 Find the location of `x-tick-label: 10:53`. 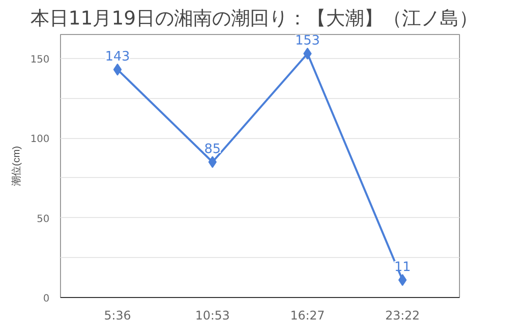

x-tick-label: 10:53 is located at coordinates (212, 315).